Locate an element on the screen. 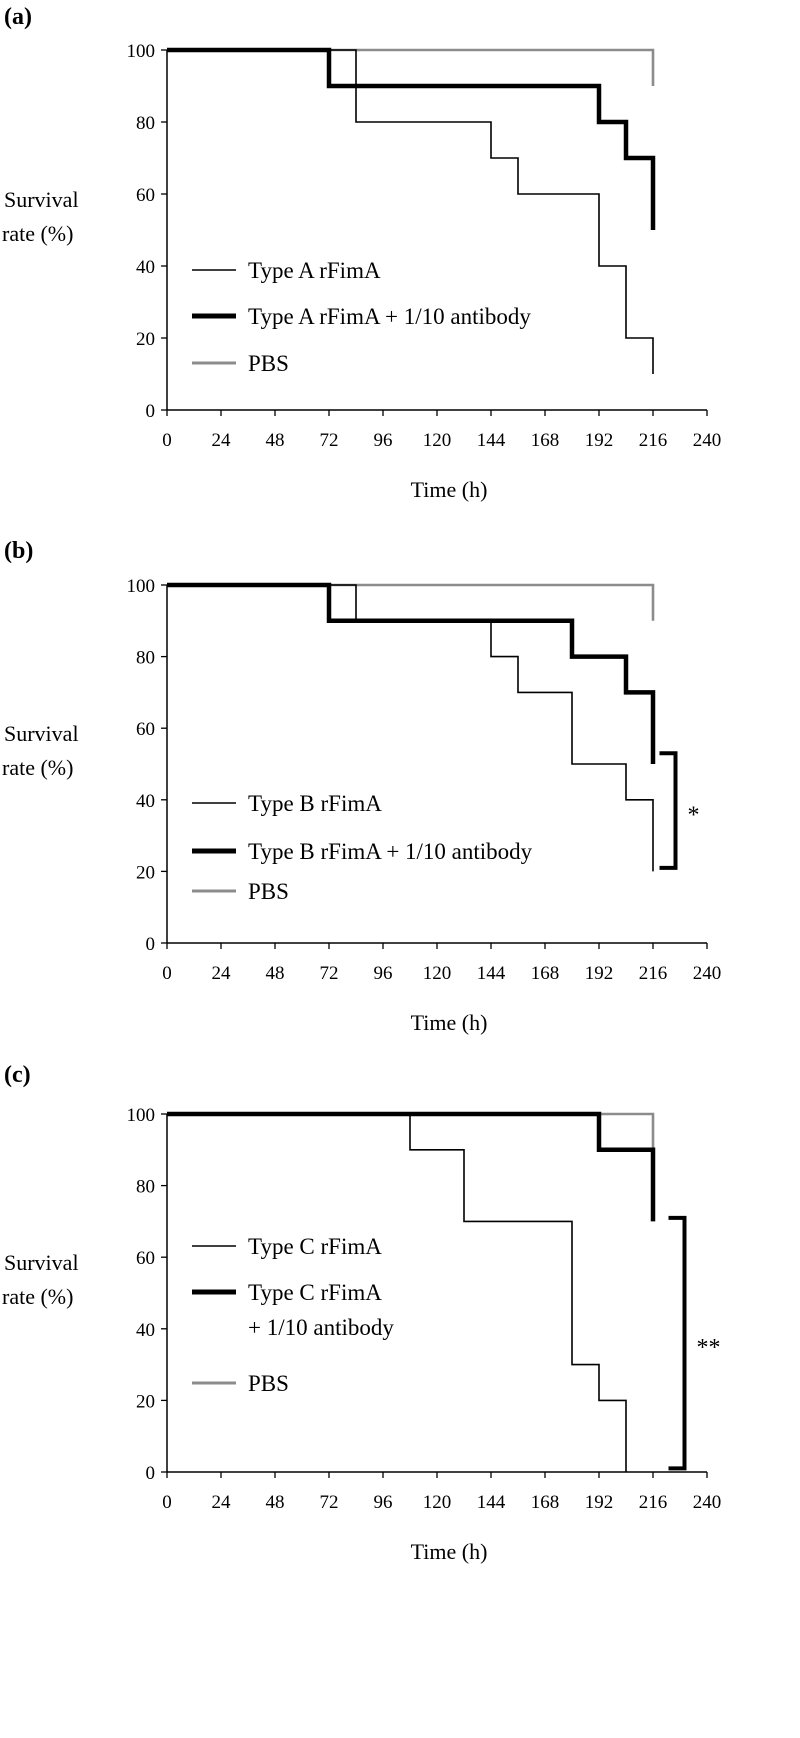 Image resolution: width=800 pixels, height=1738 pixels. panel-b-x-tick-label: 72 is located at coordinates (329, 973).